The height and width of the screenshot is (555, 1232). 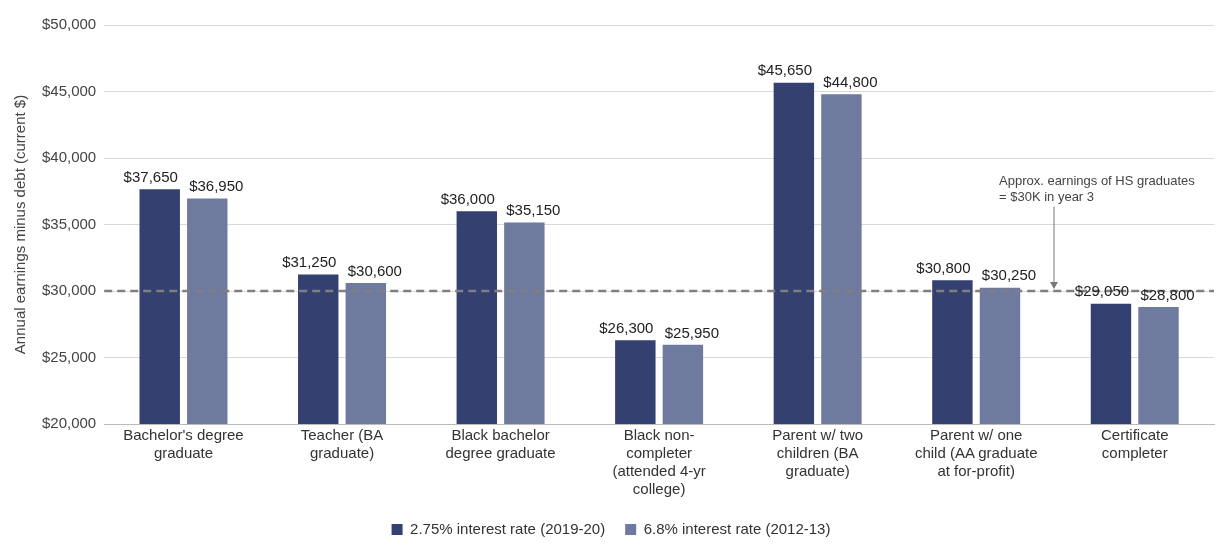 What do you see at coordinates (216, 186) in the screenshot?
I see `data-label: $36,950` at bounding box center [216, 186].